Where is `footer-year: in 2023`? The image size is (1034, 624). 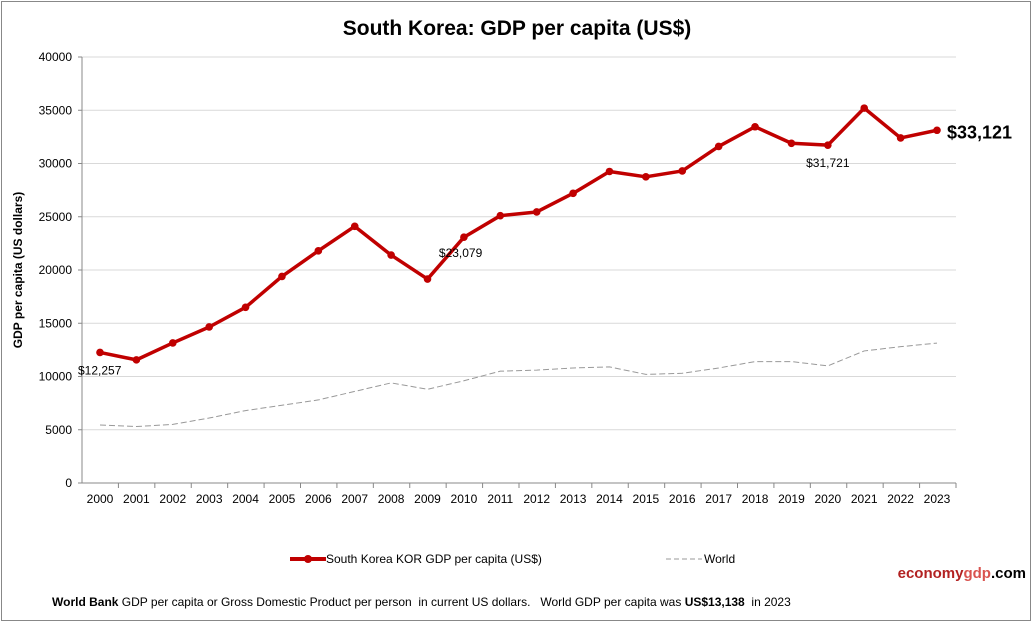 footer-year: in 2023 is located at coordinates (767, 602).